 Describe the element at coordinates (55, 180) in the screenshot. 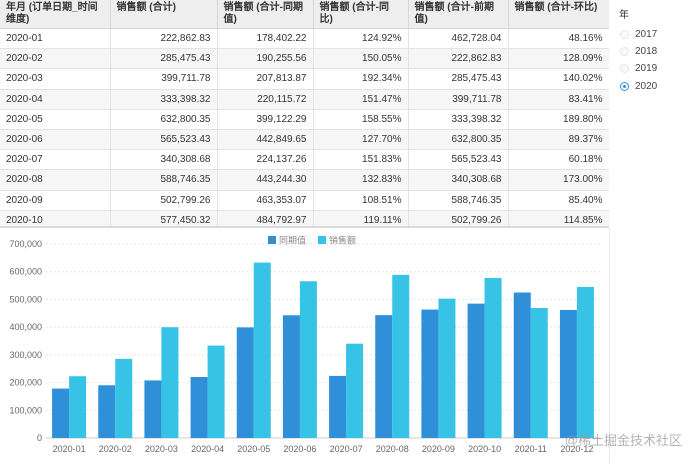

I see `table-cell-month: 2020-08` at that location.